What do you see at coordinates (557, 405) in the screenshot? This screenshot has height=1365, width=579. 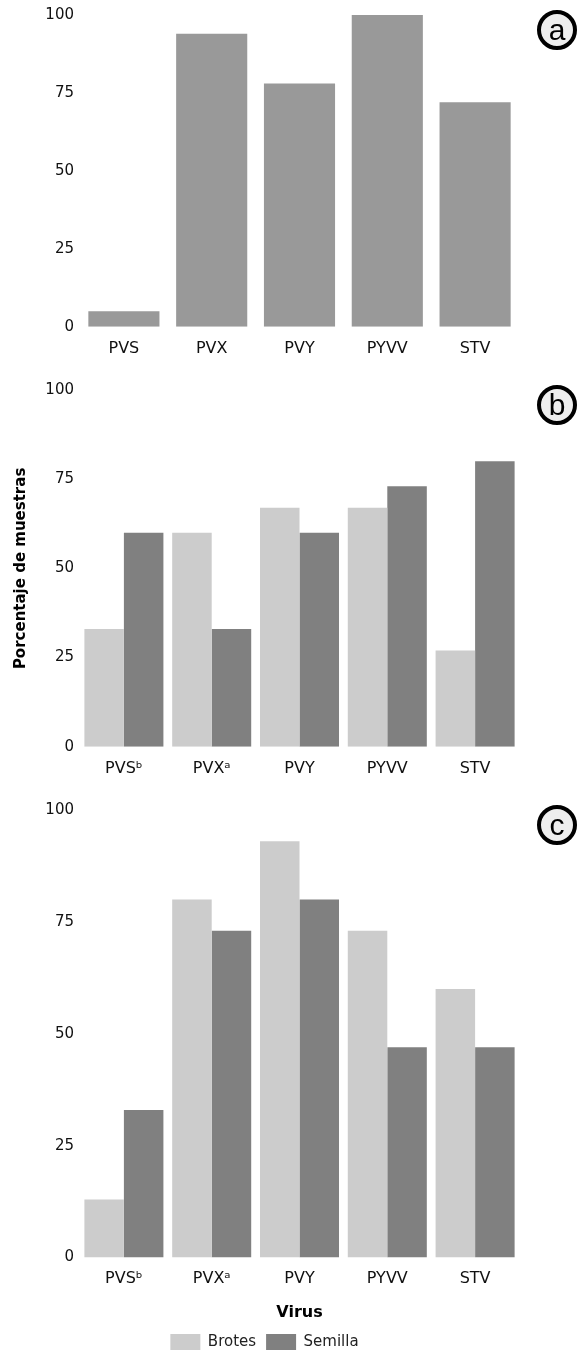 I see `text: b` at bounding box center [557, 405].